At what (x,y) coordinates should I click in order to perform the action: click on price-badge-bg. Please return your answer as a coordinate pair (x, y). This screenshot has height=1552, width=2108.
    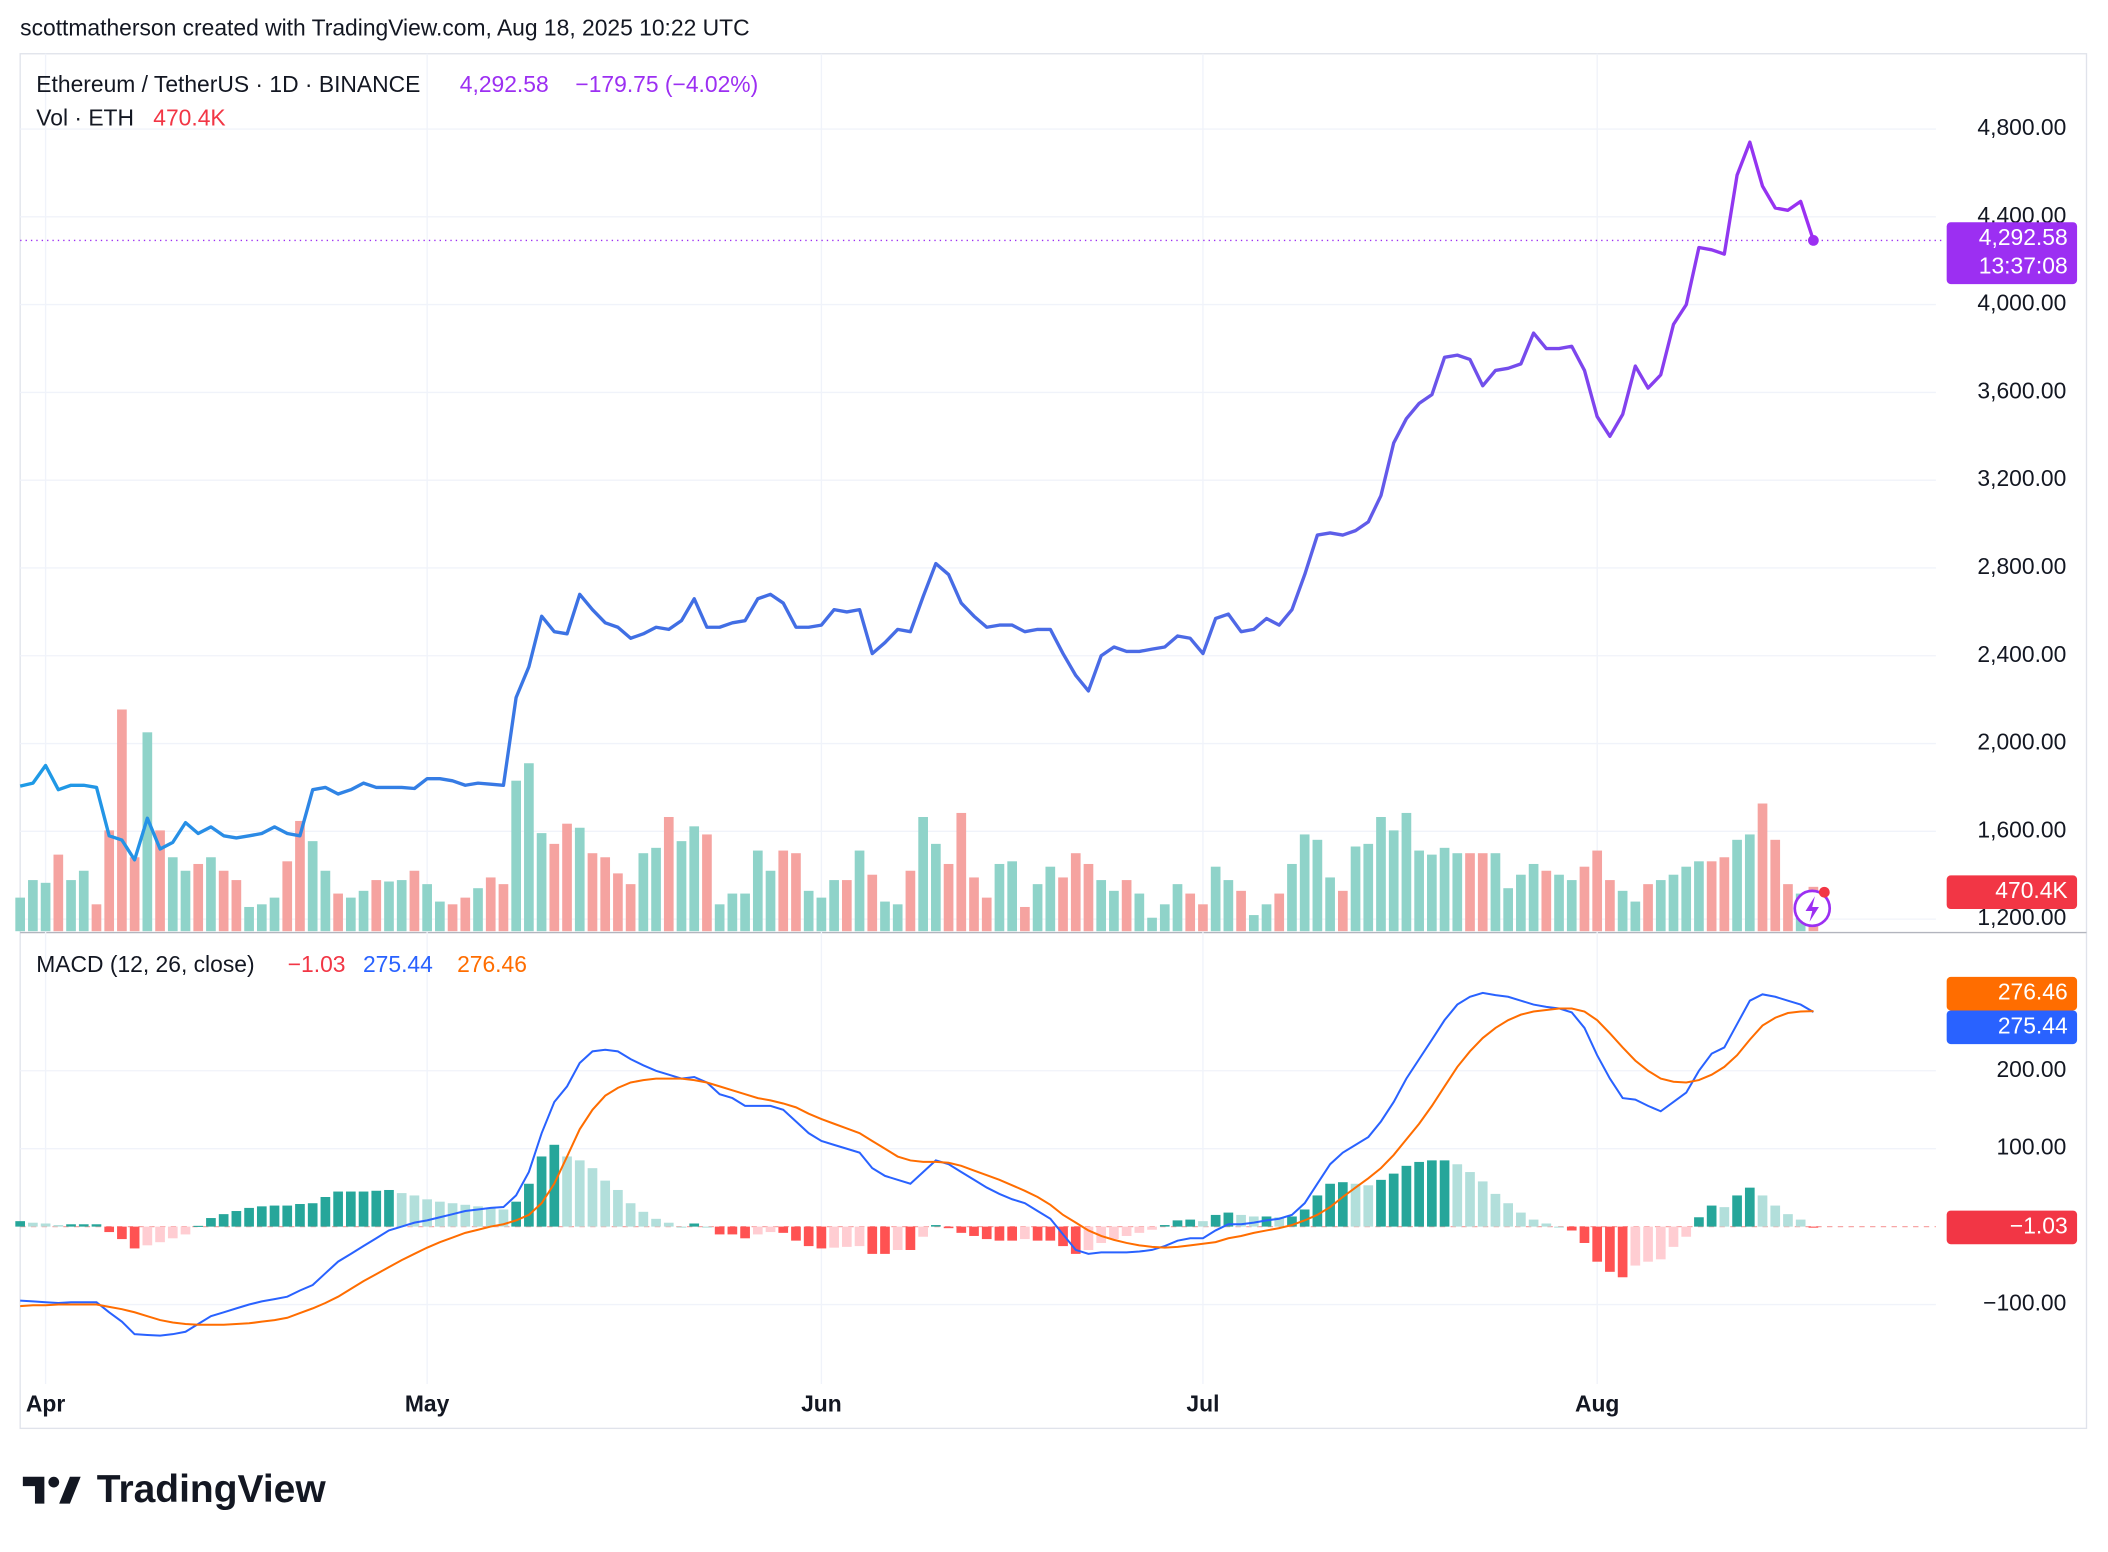
    Looking at the image, I should click on (2012, 253).